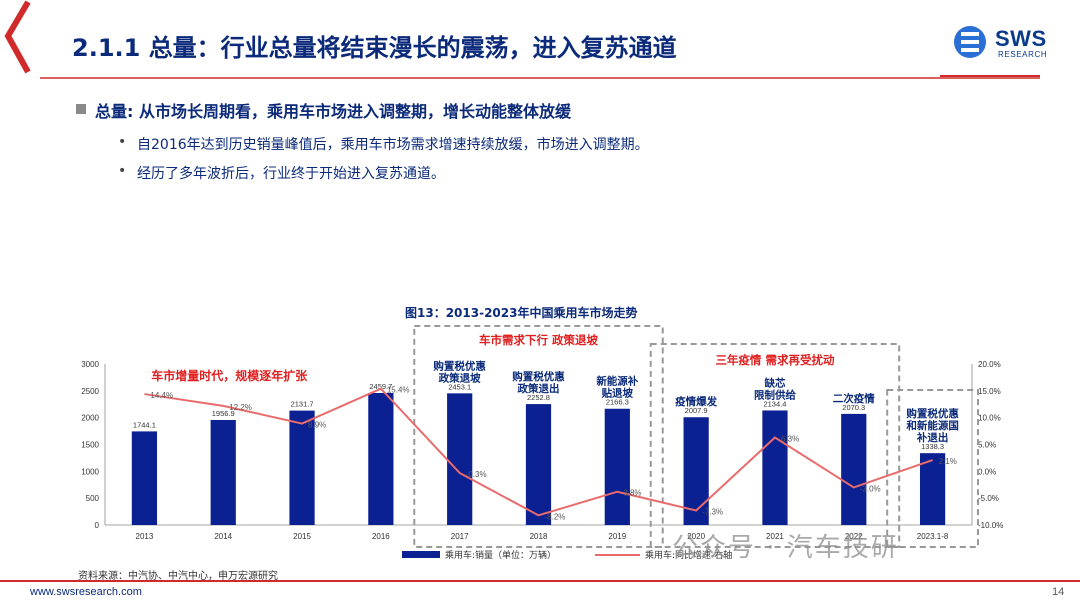 Image resolution: width=1080 pixels, height=607 pixels. I want to click on bar-note: 和新能源国, so click(932, 425).